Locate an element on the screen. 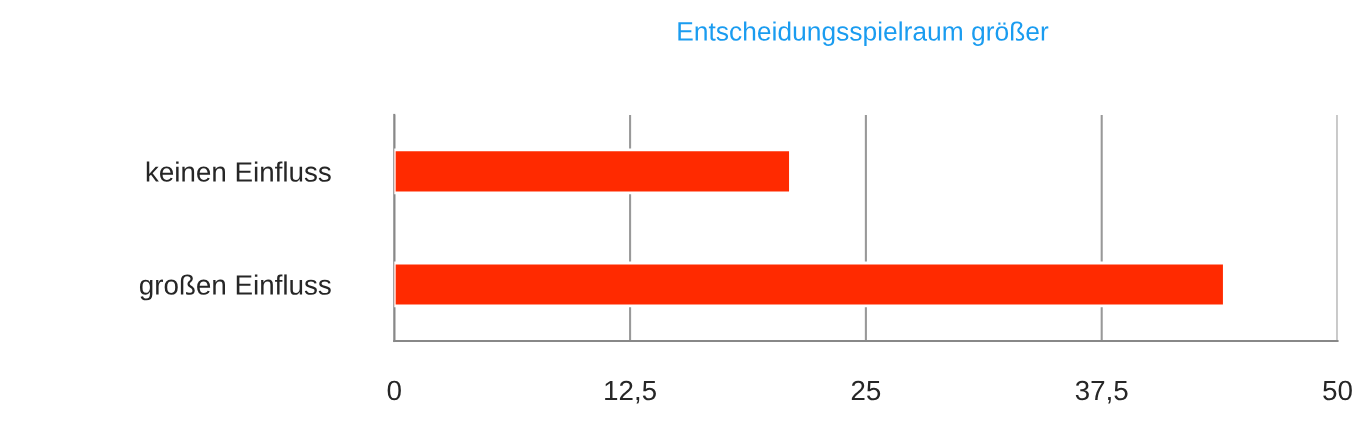 The width and height of the screenshot is (1369, 421). y-tick-label: großen Einfluss is located at coordinates (235, 287).